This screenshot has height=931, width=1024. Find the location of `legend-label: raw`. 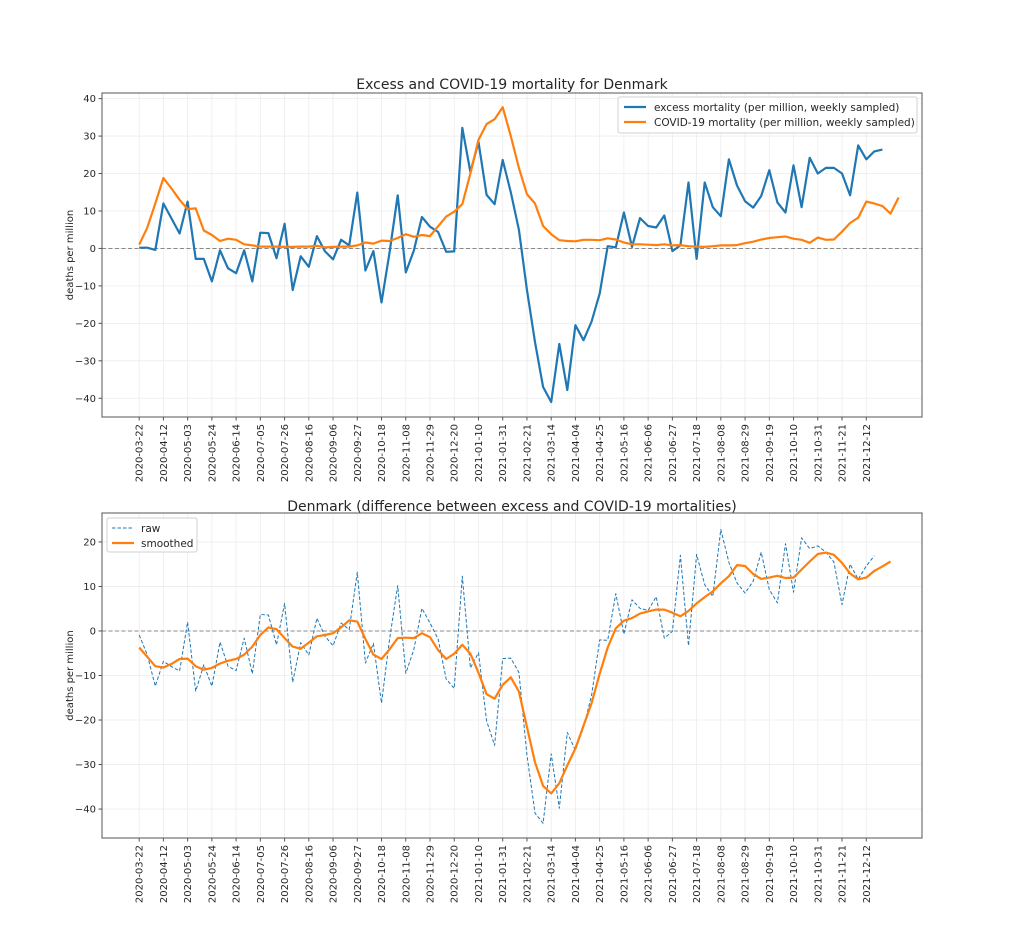

legend-label: raw is located at coordinates (151, 529).